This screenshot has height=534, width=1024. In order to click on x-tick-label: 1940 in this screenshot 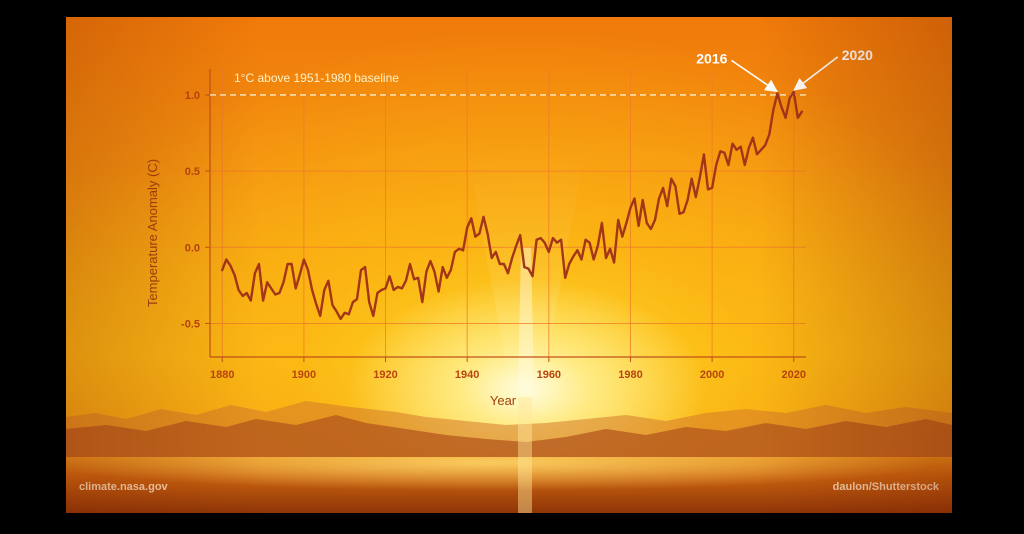, I will do `click(467, 375)`.